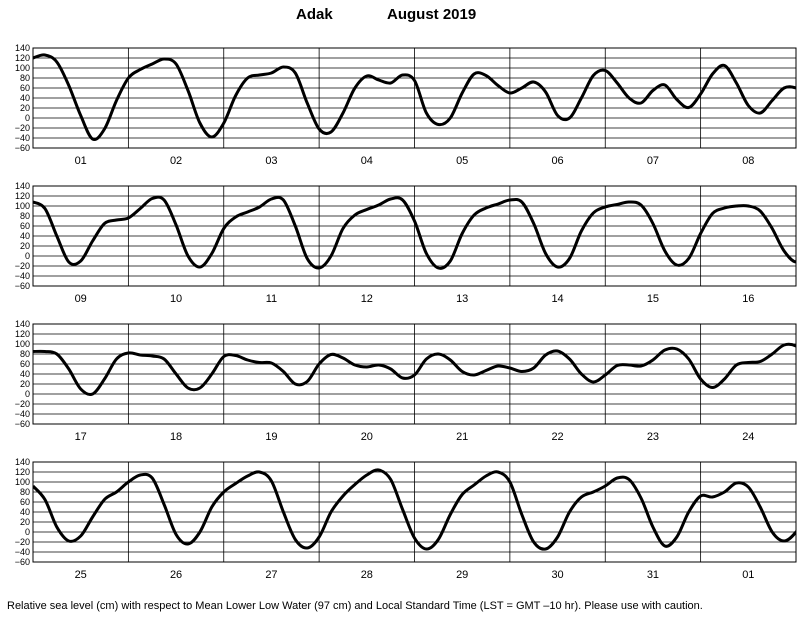 The width and height of the screenshot is (800, 618). What do you see at coordinates (271, 299) in the screenshot?
I see `day-label: 11` at bounding box center [271, 299].